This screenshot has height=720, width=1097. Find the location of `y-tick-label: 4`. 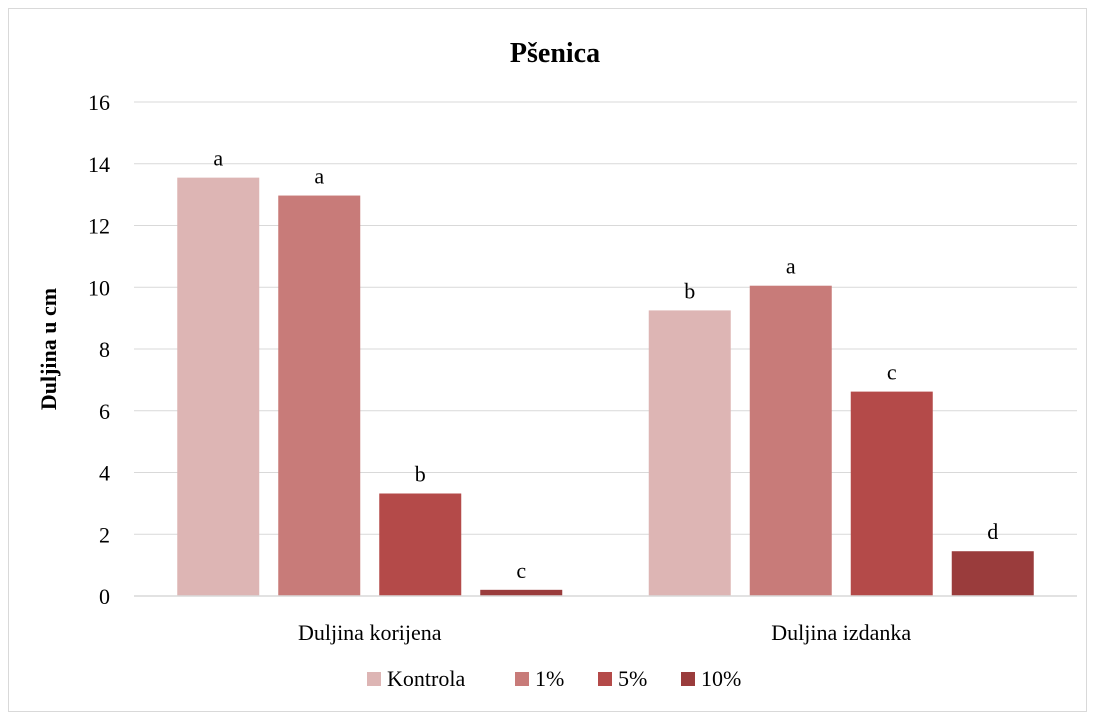

y-tick-label: 4 is located at coordinates (104, 473).